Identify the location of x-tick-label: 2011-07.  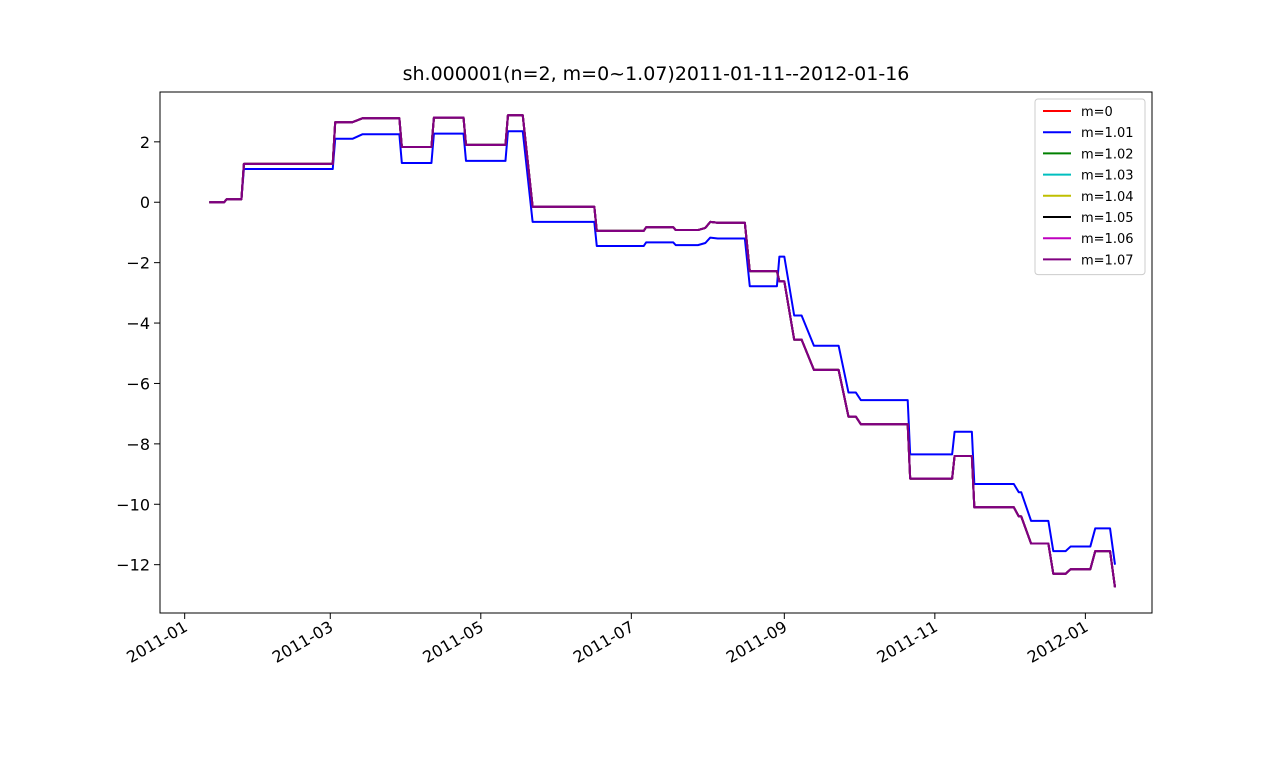
(603, 642).